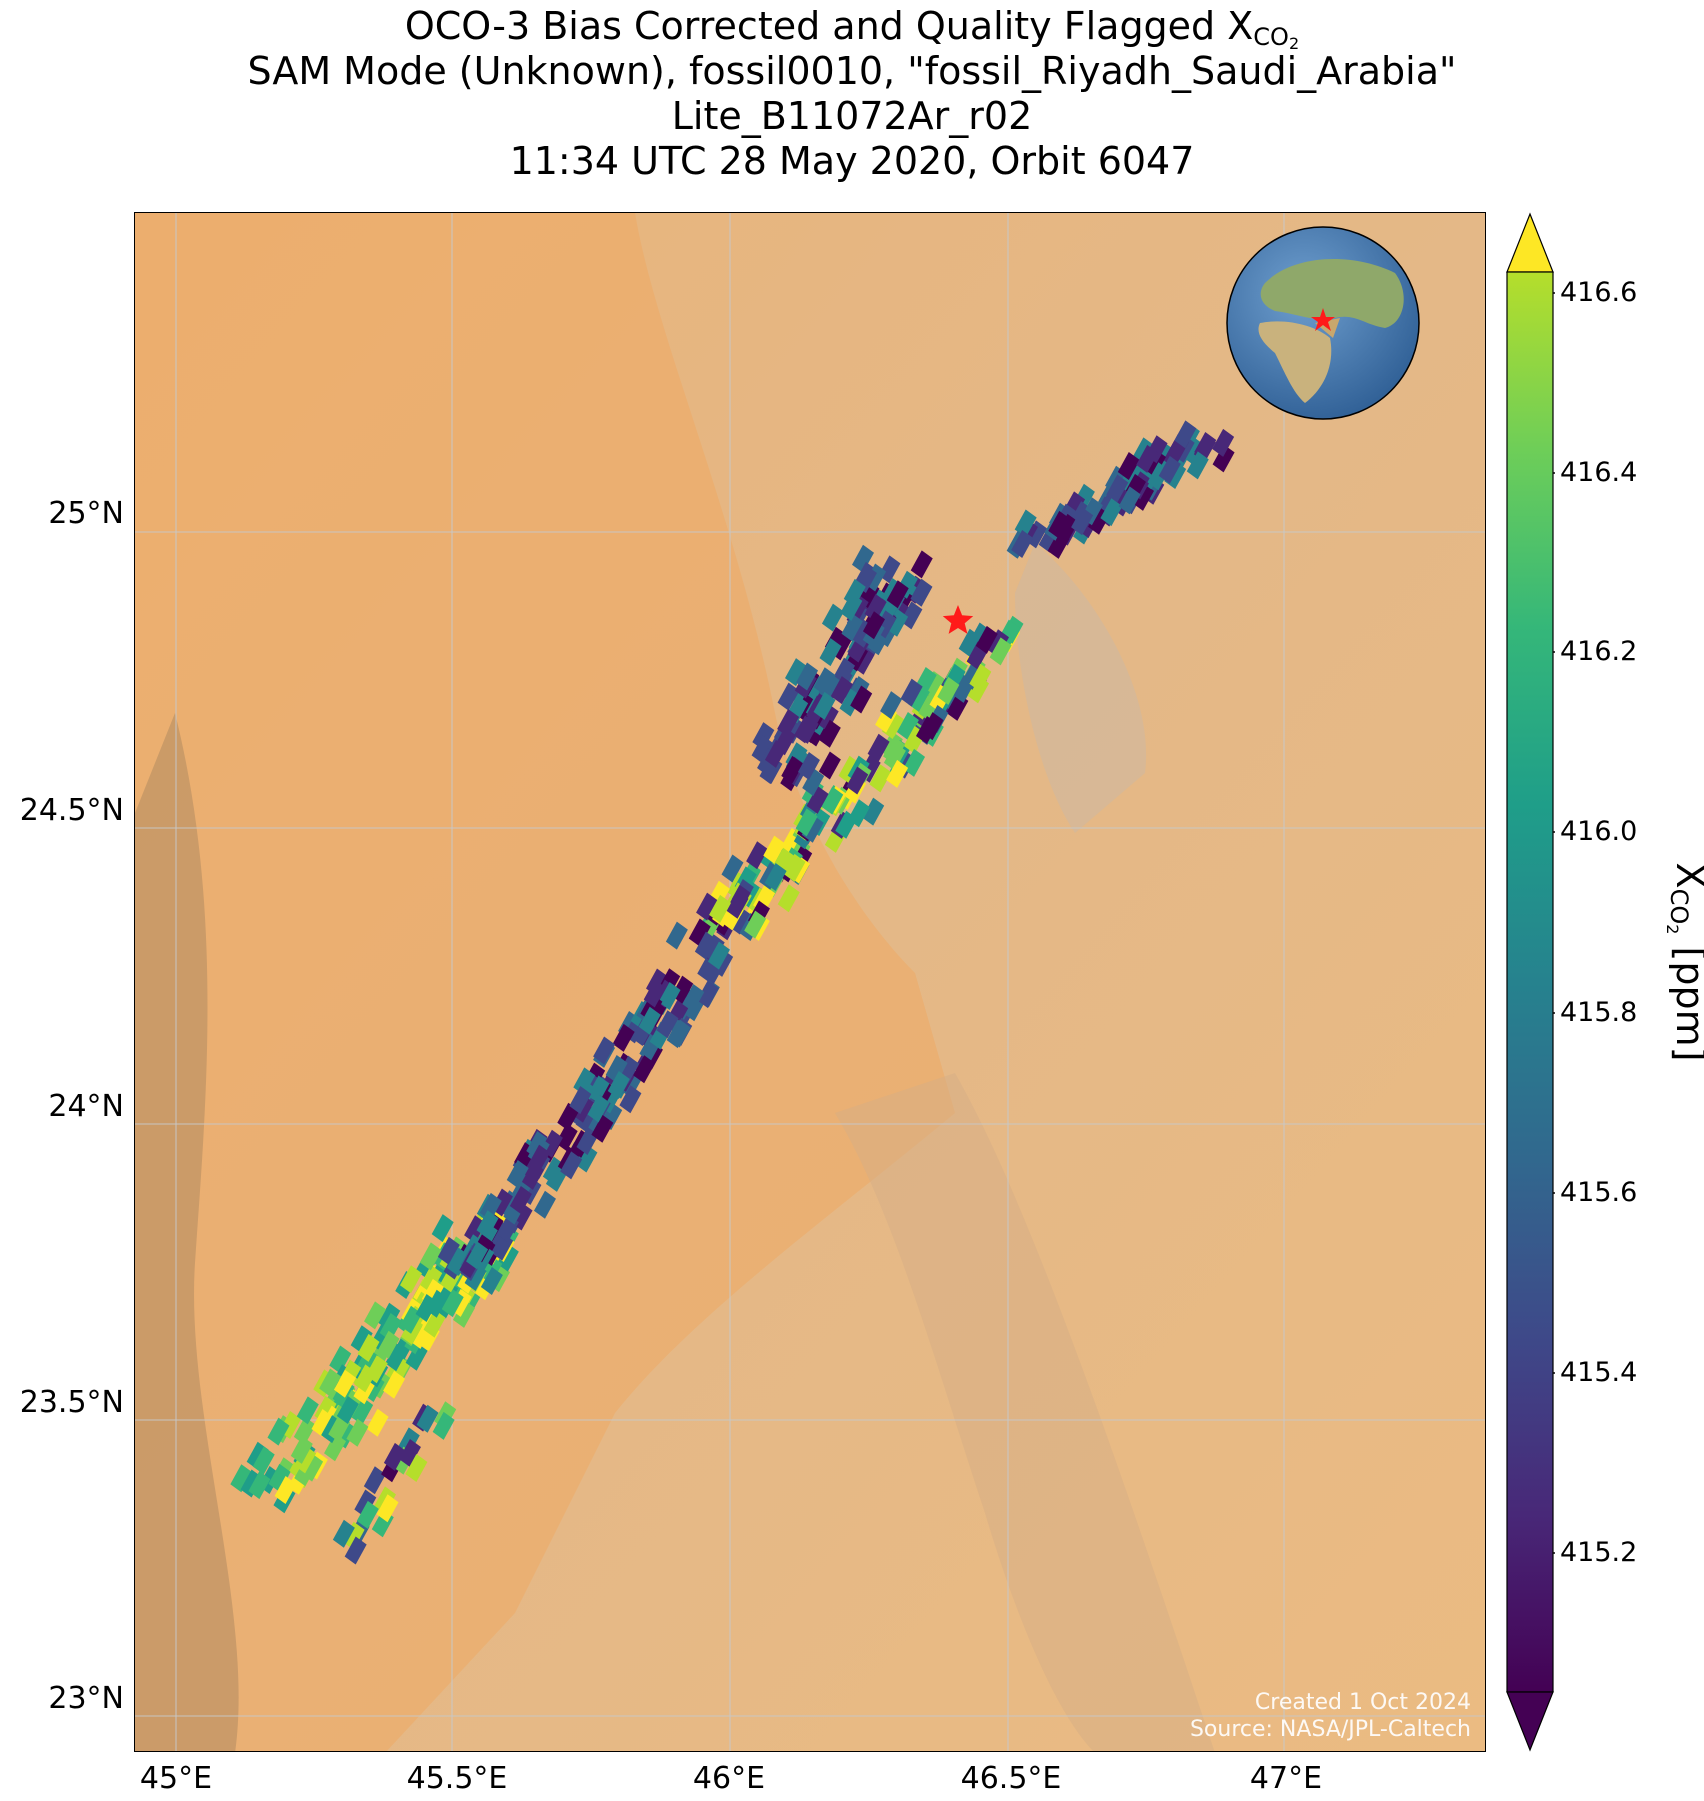 This screenshot has width=1704, height=1801. I want to click on lon-label: 45.5°E, so click(457, 1778).